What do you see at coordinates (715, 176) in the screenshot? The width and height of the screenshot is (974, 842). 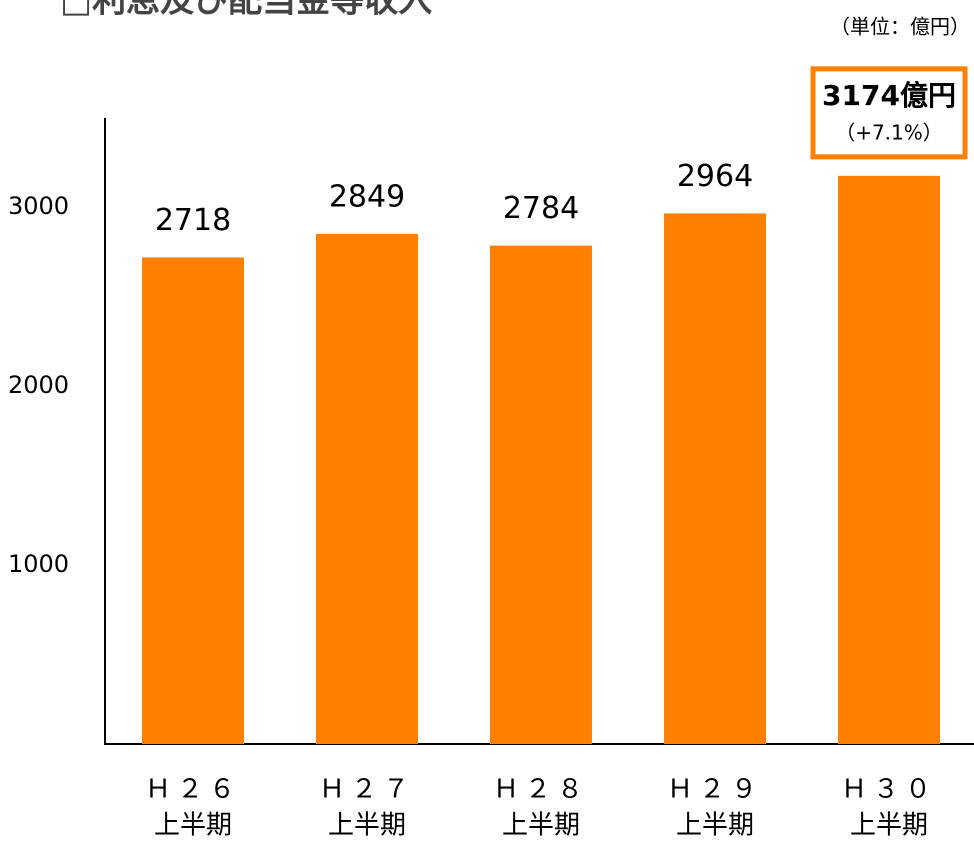 I see `data-label: 2964` at bounding box center [715, 176].